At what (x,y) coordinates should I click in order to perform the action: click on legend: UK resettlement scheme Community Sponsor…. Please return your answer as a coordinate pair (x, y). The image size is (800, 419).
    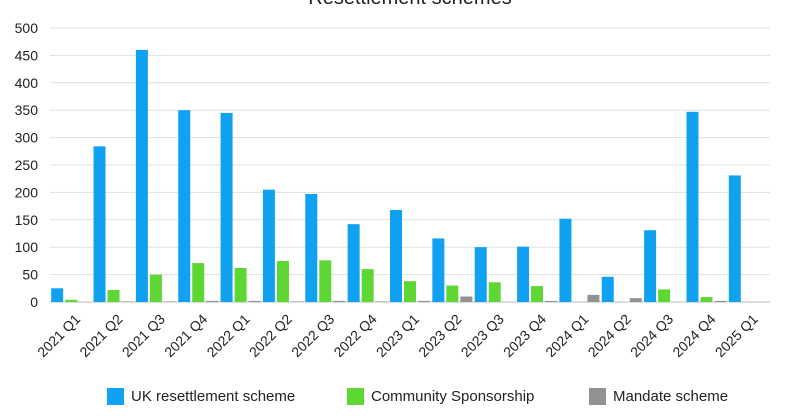
    Looking at the image, I should click on (400, 399).